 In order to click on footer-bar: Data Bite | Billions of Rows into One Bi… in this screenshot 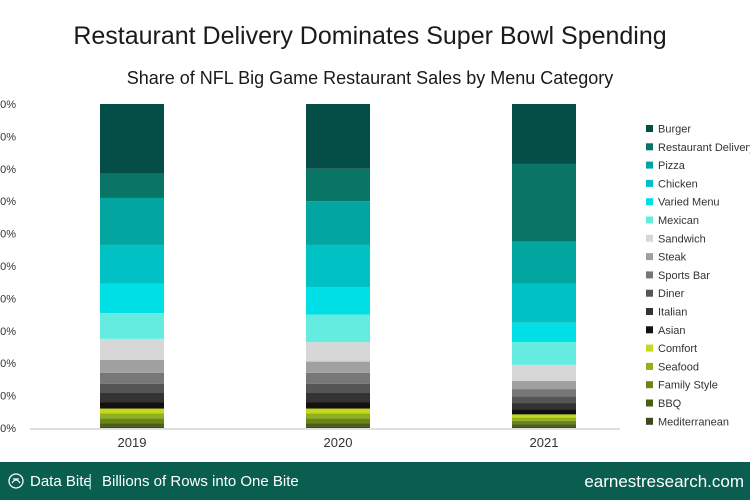, I will do `click(375, 481)`.